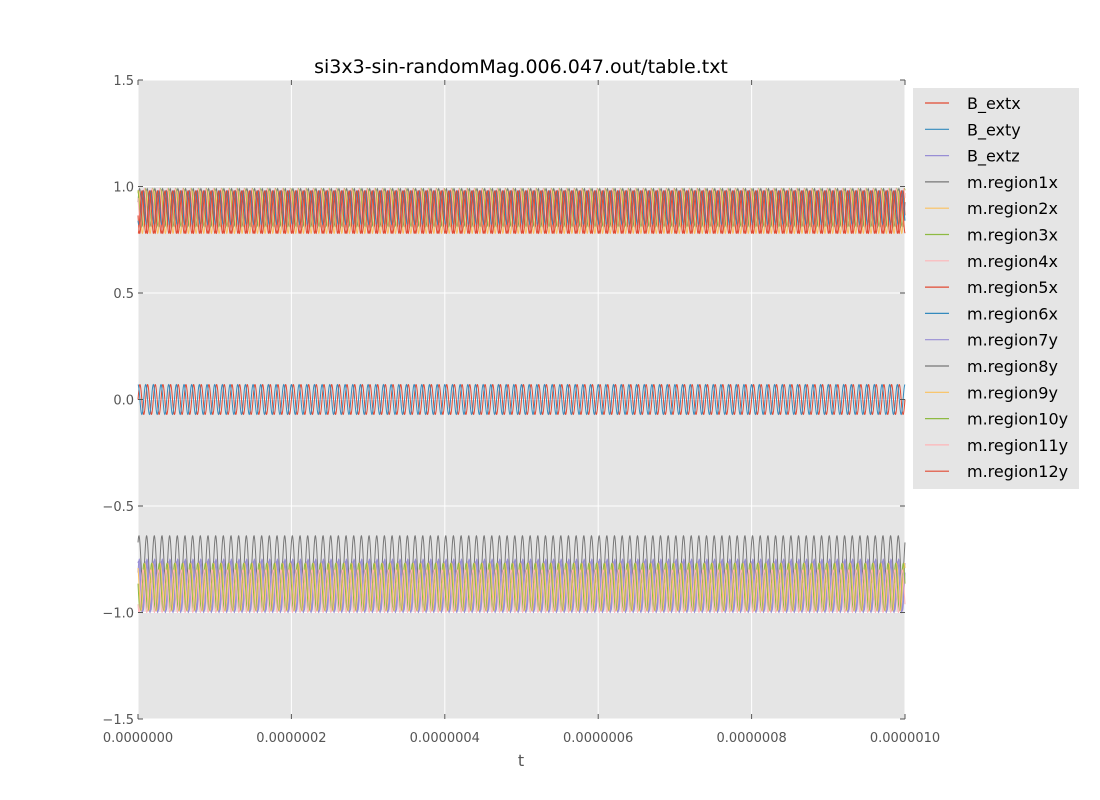  Describe the element at coordinates (1012, 261) in the screenshot. I see `legend-label: m.region4x` at that location.